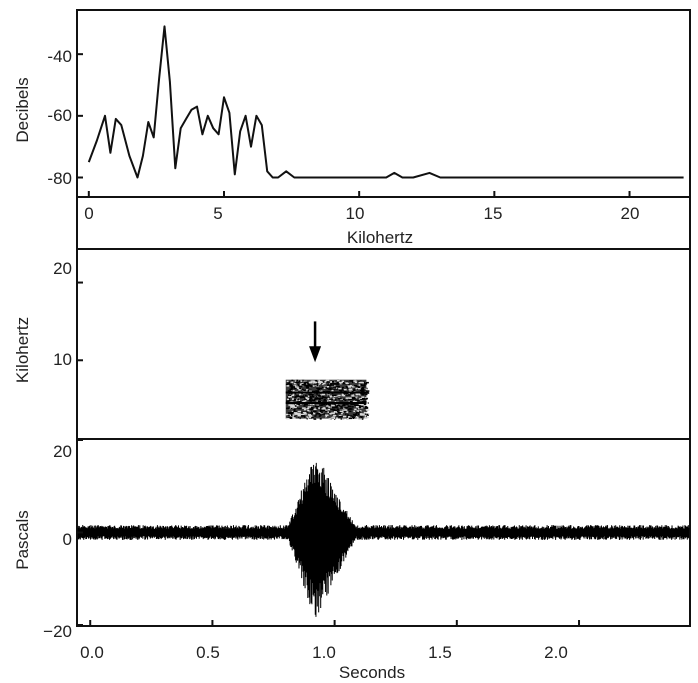 Image resolution: width=698 pixels, height=683 pixels. I want to click on spectrum-xtick-label: 20, so click(630, 213).